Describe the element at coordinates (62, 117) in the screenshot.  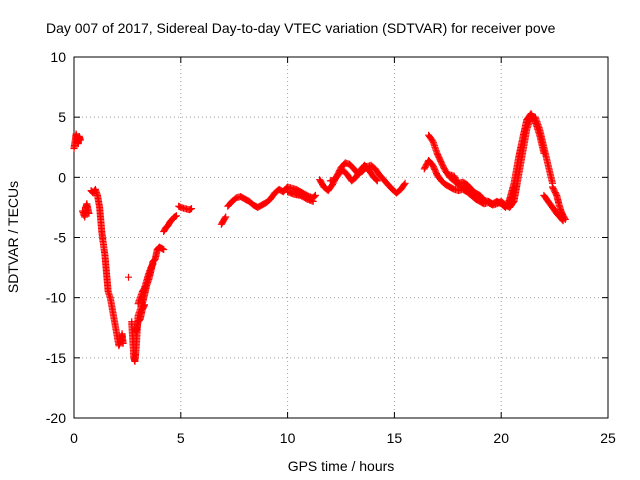
I see `y-tick-label: 5` at that location.